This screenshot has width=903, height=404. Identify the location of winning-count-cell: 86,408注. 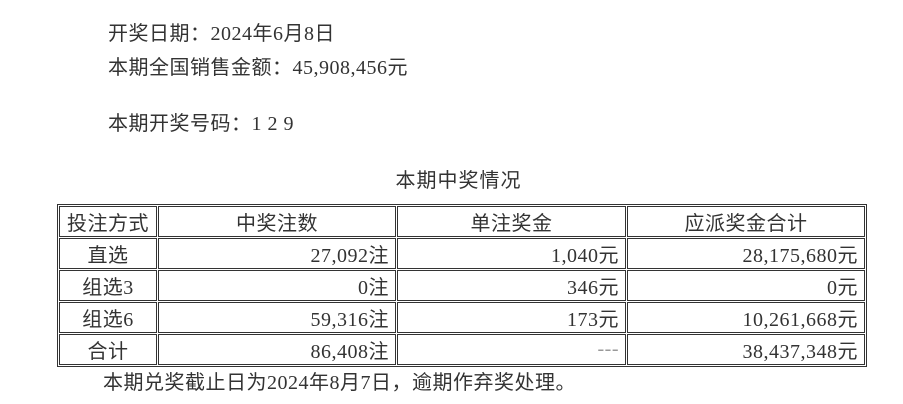
(277, 349).